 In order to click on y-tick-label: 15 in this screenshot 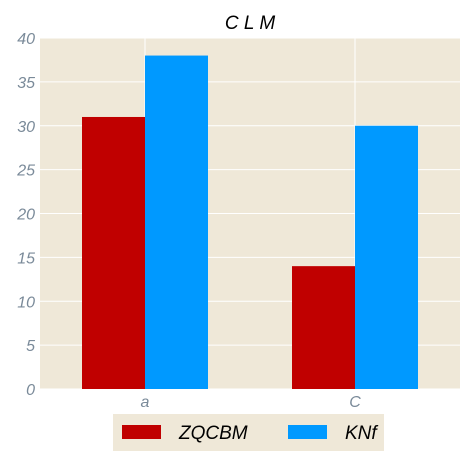, I will do `click(26, 258)`.